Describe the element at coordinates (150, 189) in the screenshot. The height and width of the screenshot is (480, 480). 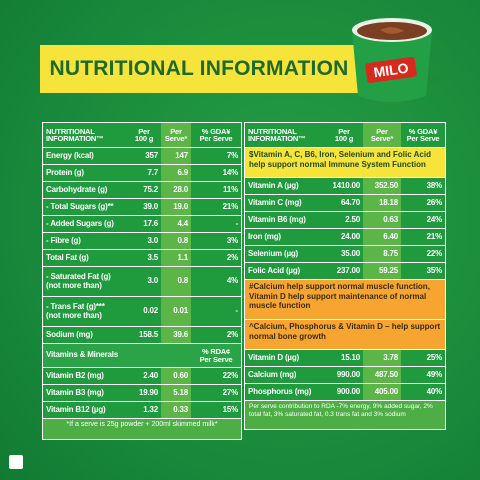
I see `cell-value: 75.2` at that location.